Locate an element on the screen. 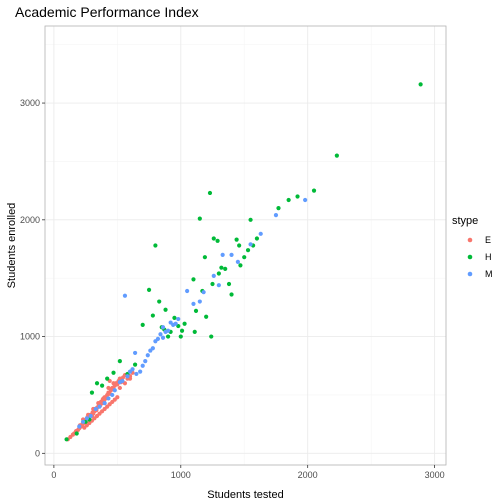 This screenshot has width=504, height=504. chart-title: Academic Performance Index is located at coordinates (107, 12).